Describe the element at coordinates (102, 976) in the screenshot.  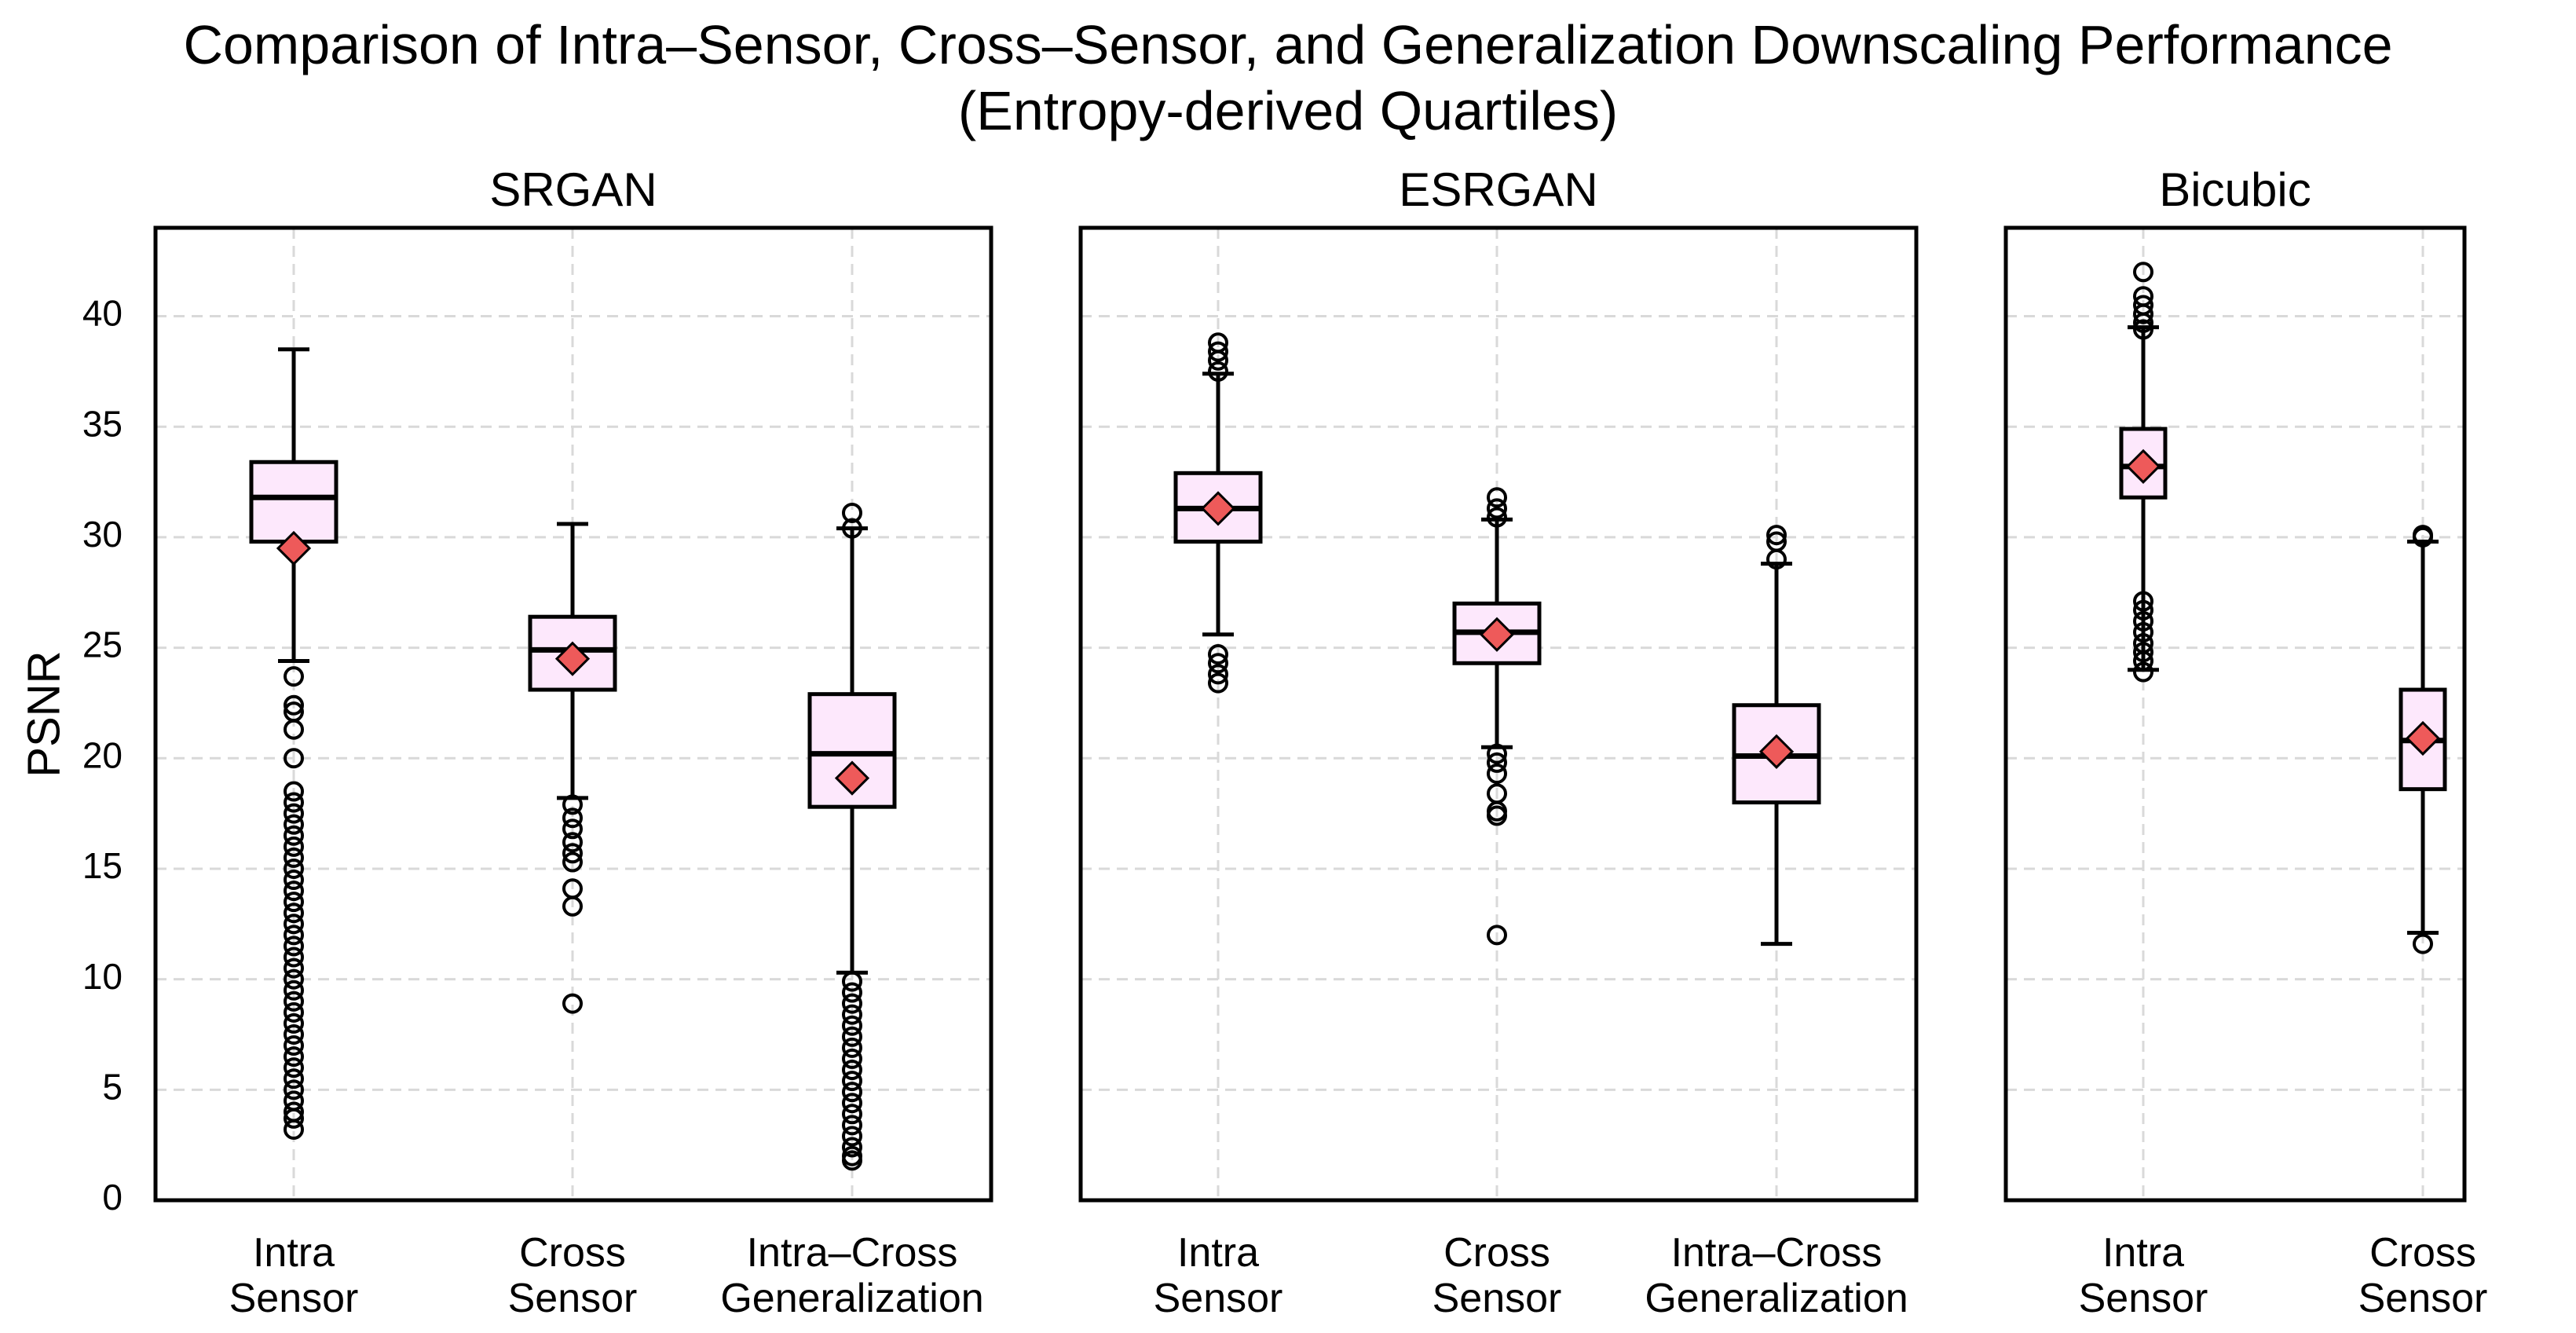
I see `y-tick-label: 10` at that location.